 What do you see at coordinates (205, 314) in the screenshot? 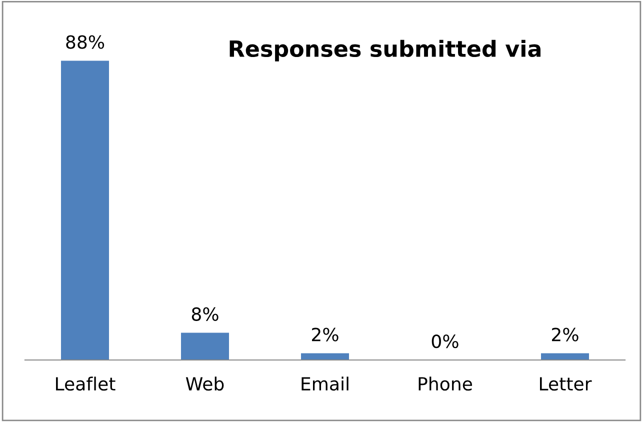
I see `data-label: 8%` at bounding box center [205, 314].